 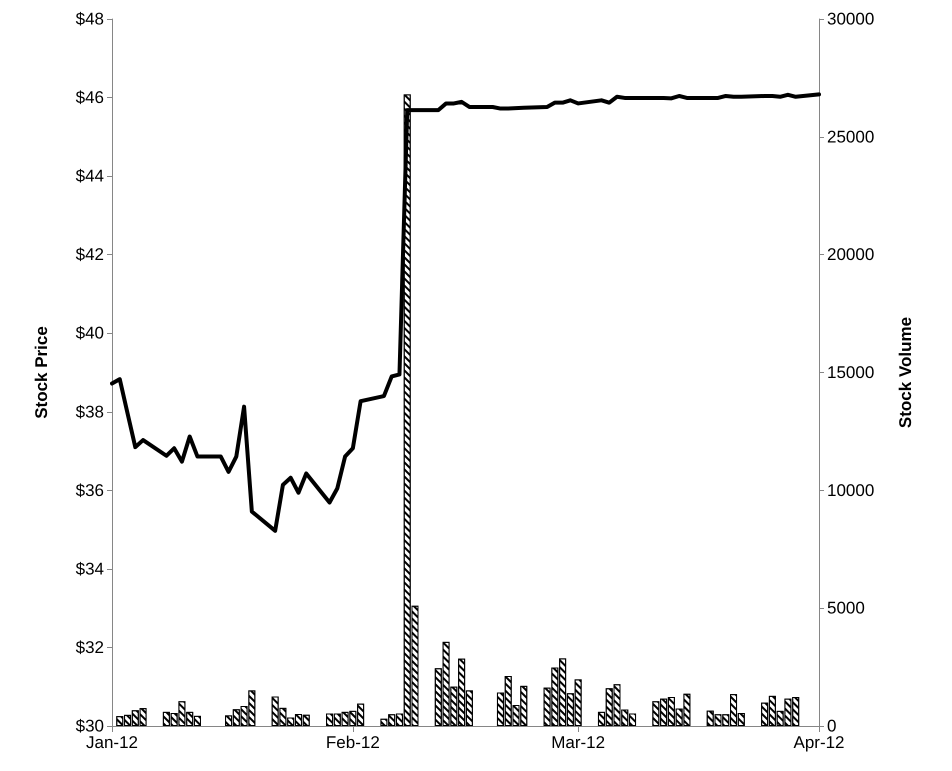 What do you see at coordinates (831, 726) in the screenshot?
I see `y2-tick-label: 0` at bounding box center [831, 726].